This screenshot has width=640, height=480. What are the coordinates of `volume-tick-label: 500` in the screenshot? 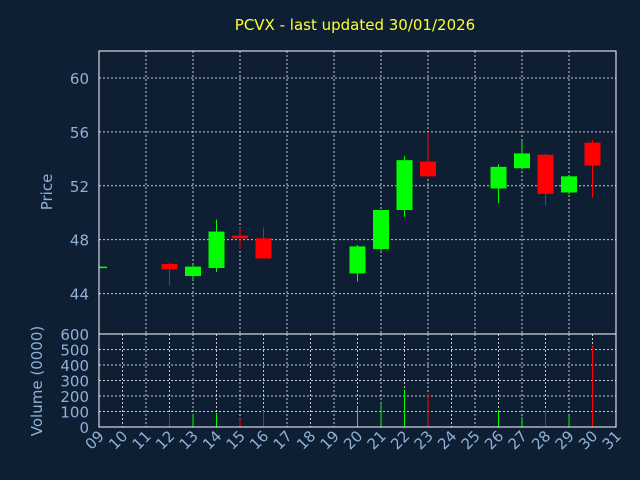 It's located at (74, 351).